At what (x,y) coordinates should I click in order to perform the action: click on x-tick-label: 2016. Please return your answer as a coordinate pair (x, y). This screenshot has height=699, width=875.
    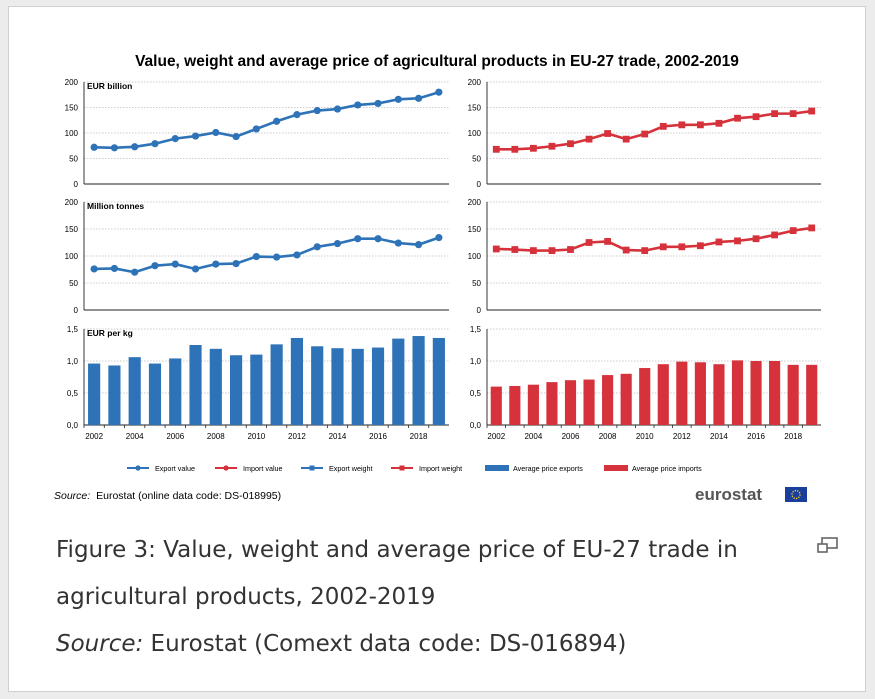
    Looking at the image, I should click on (378, 436).